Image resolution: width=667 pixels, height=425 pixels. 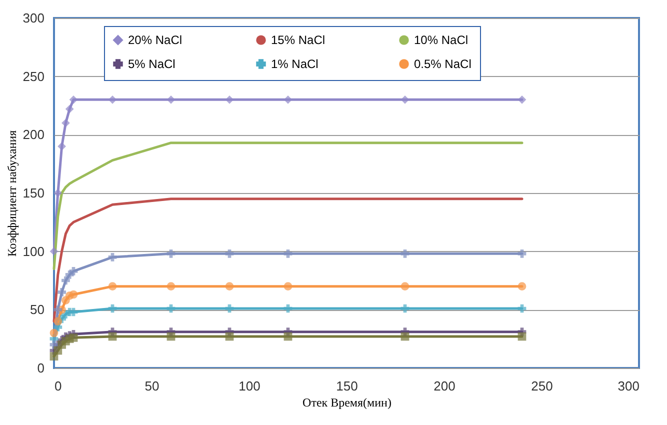 What do you see at coordinates (629, 386) in the screenshot?
I see `x-tick-label: 300` at bounding box center [629, 386].